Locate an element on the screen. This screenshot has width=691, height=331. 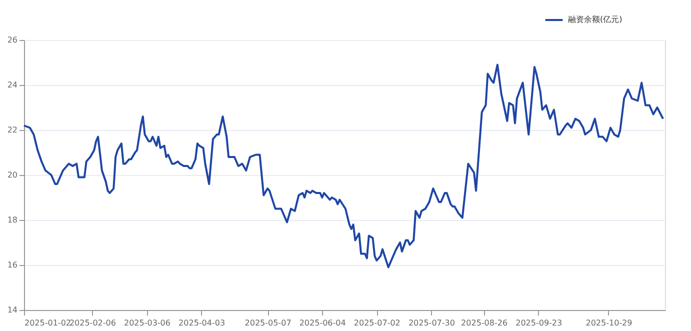
x-tick-label: 2025-07-02 is located at coordinates (377, 323).